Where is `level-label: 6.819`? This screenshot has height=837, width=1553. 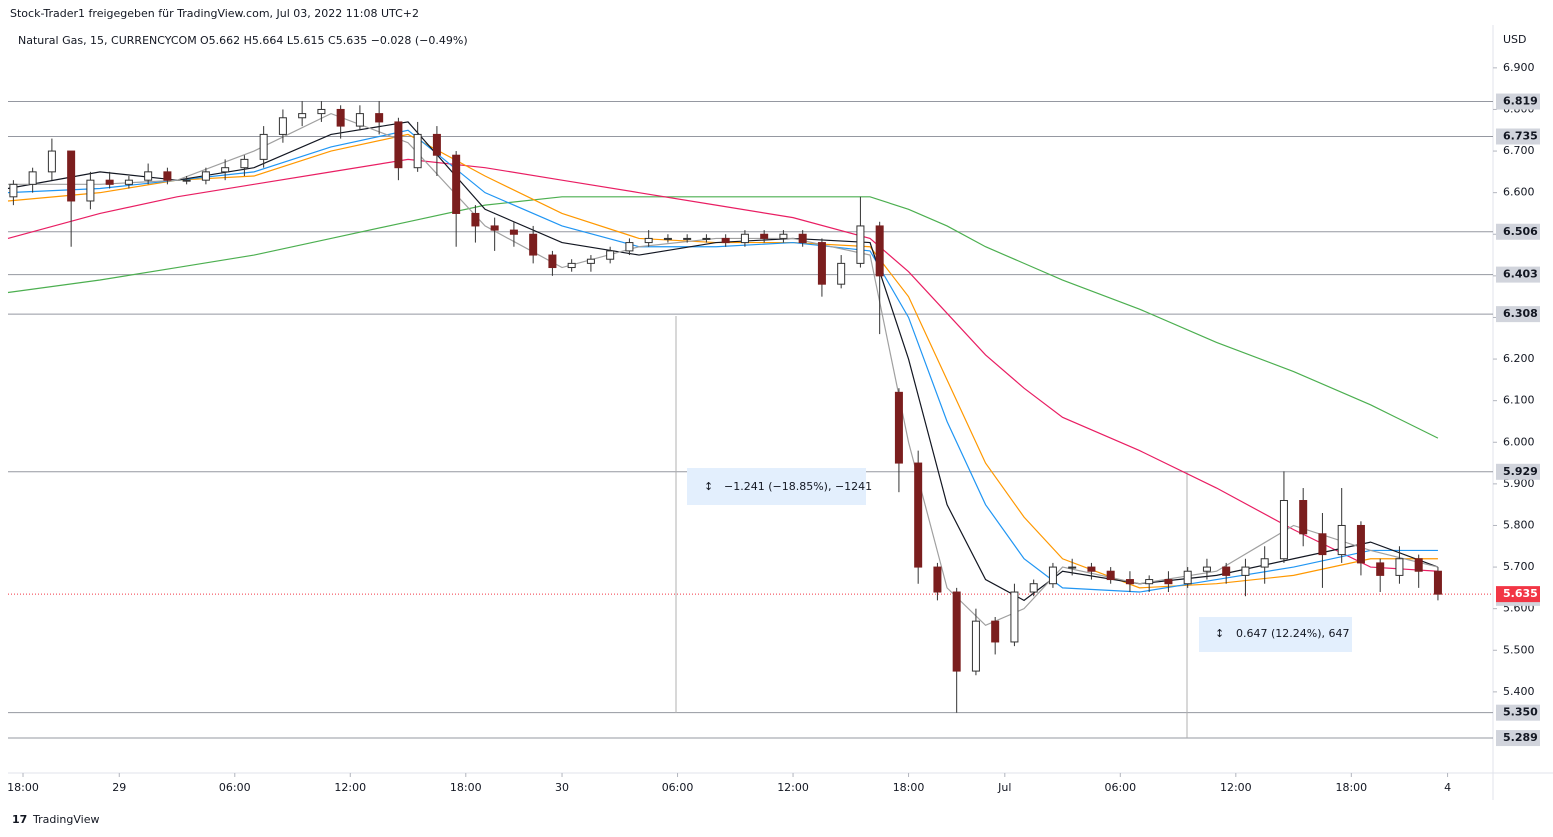
level-label: 6.819 is located at coordinates (1520, 101).